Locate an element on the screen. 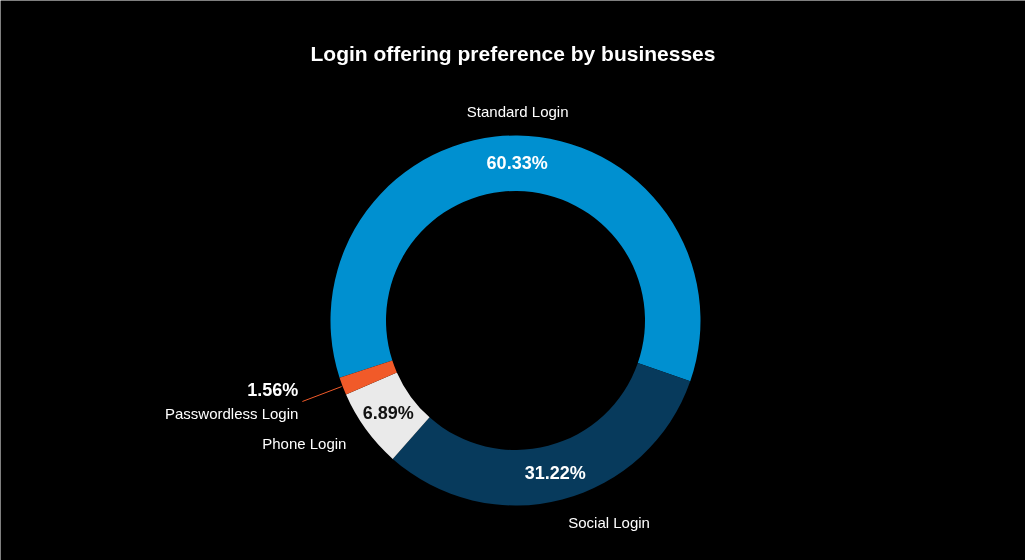  chart-title: Login offering preference by businesses is located at coordinates (513, 53).